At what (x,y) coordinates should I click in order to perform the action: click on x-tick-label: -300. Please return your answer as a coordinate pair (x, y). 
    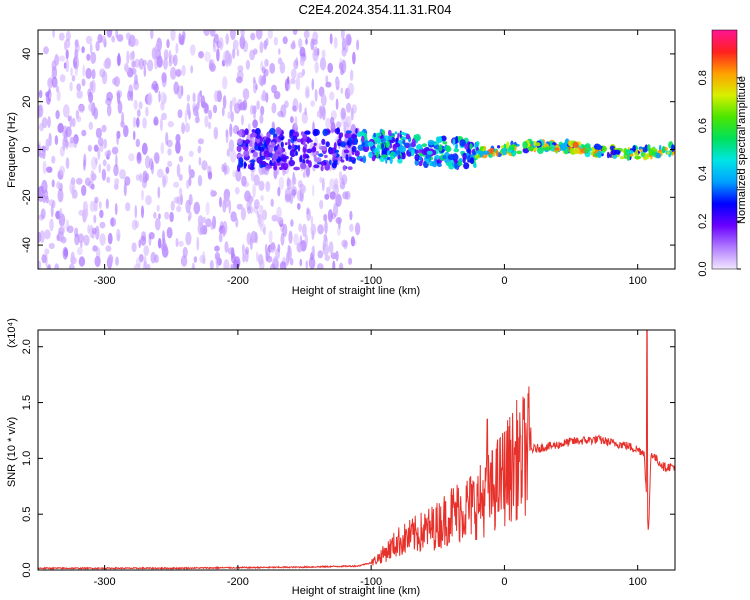
    Looking at the image, I should click on (105, 281).